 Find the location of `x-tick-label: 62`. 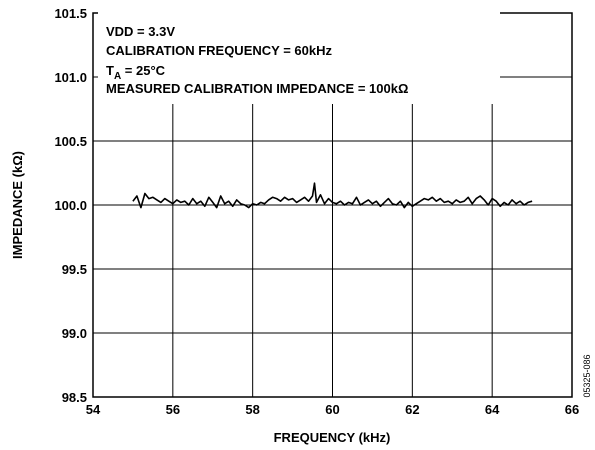

x-tick-label: 62 is located at coordinates (412, 409).